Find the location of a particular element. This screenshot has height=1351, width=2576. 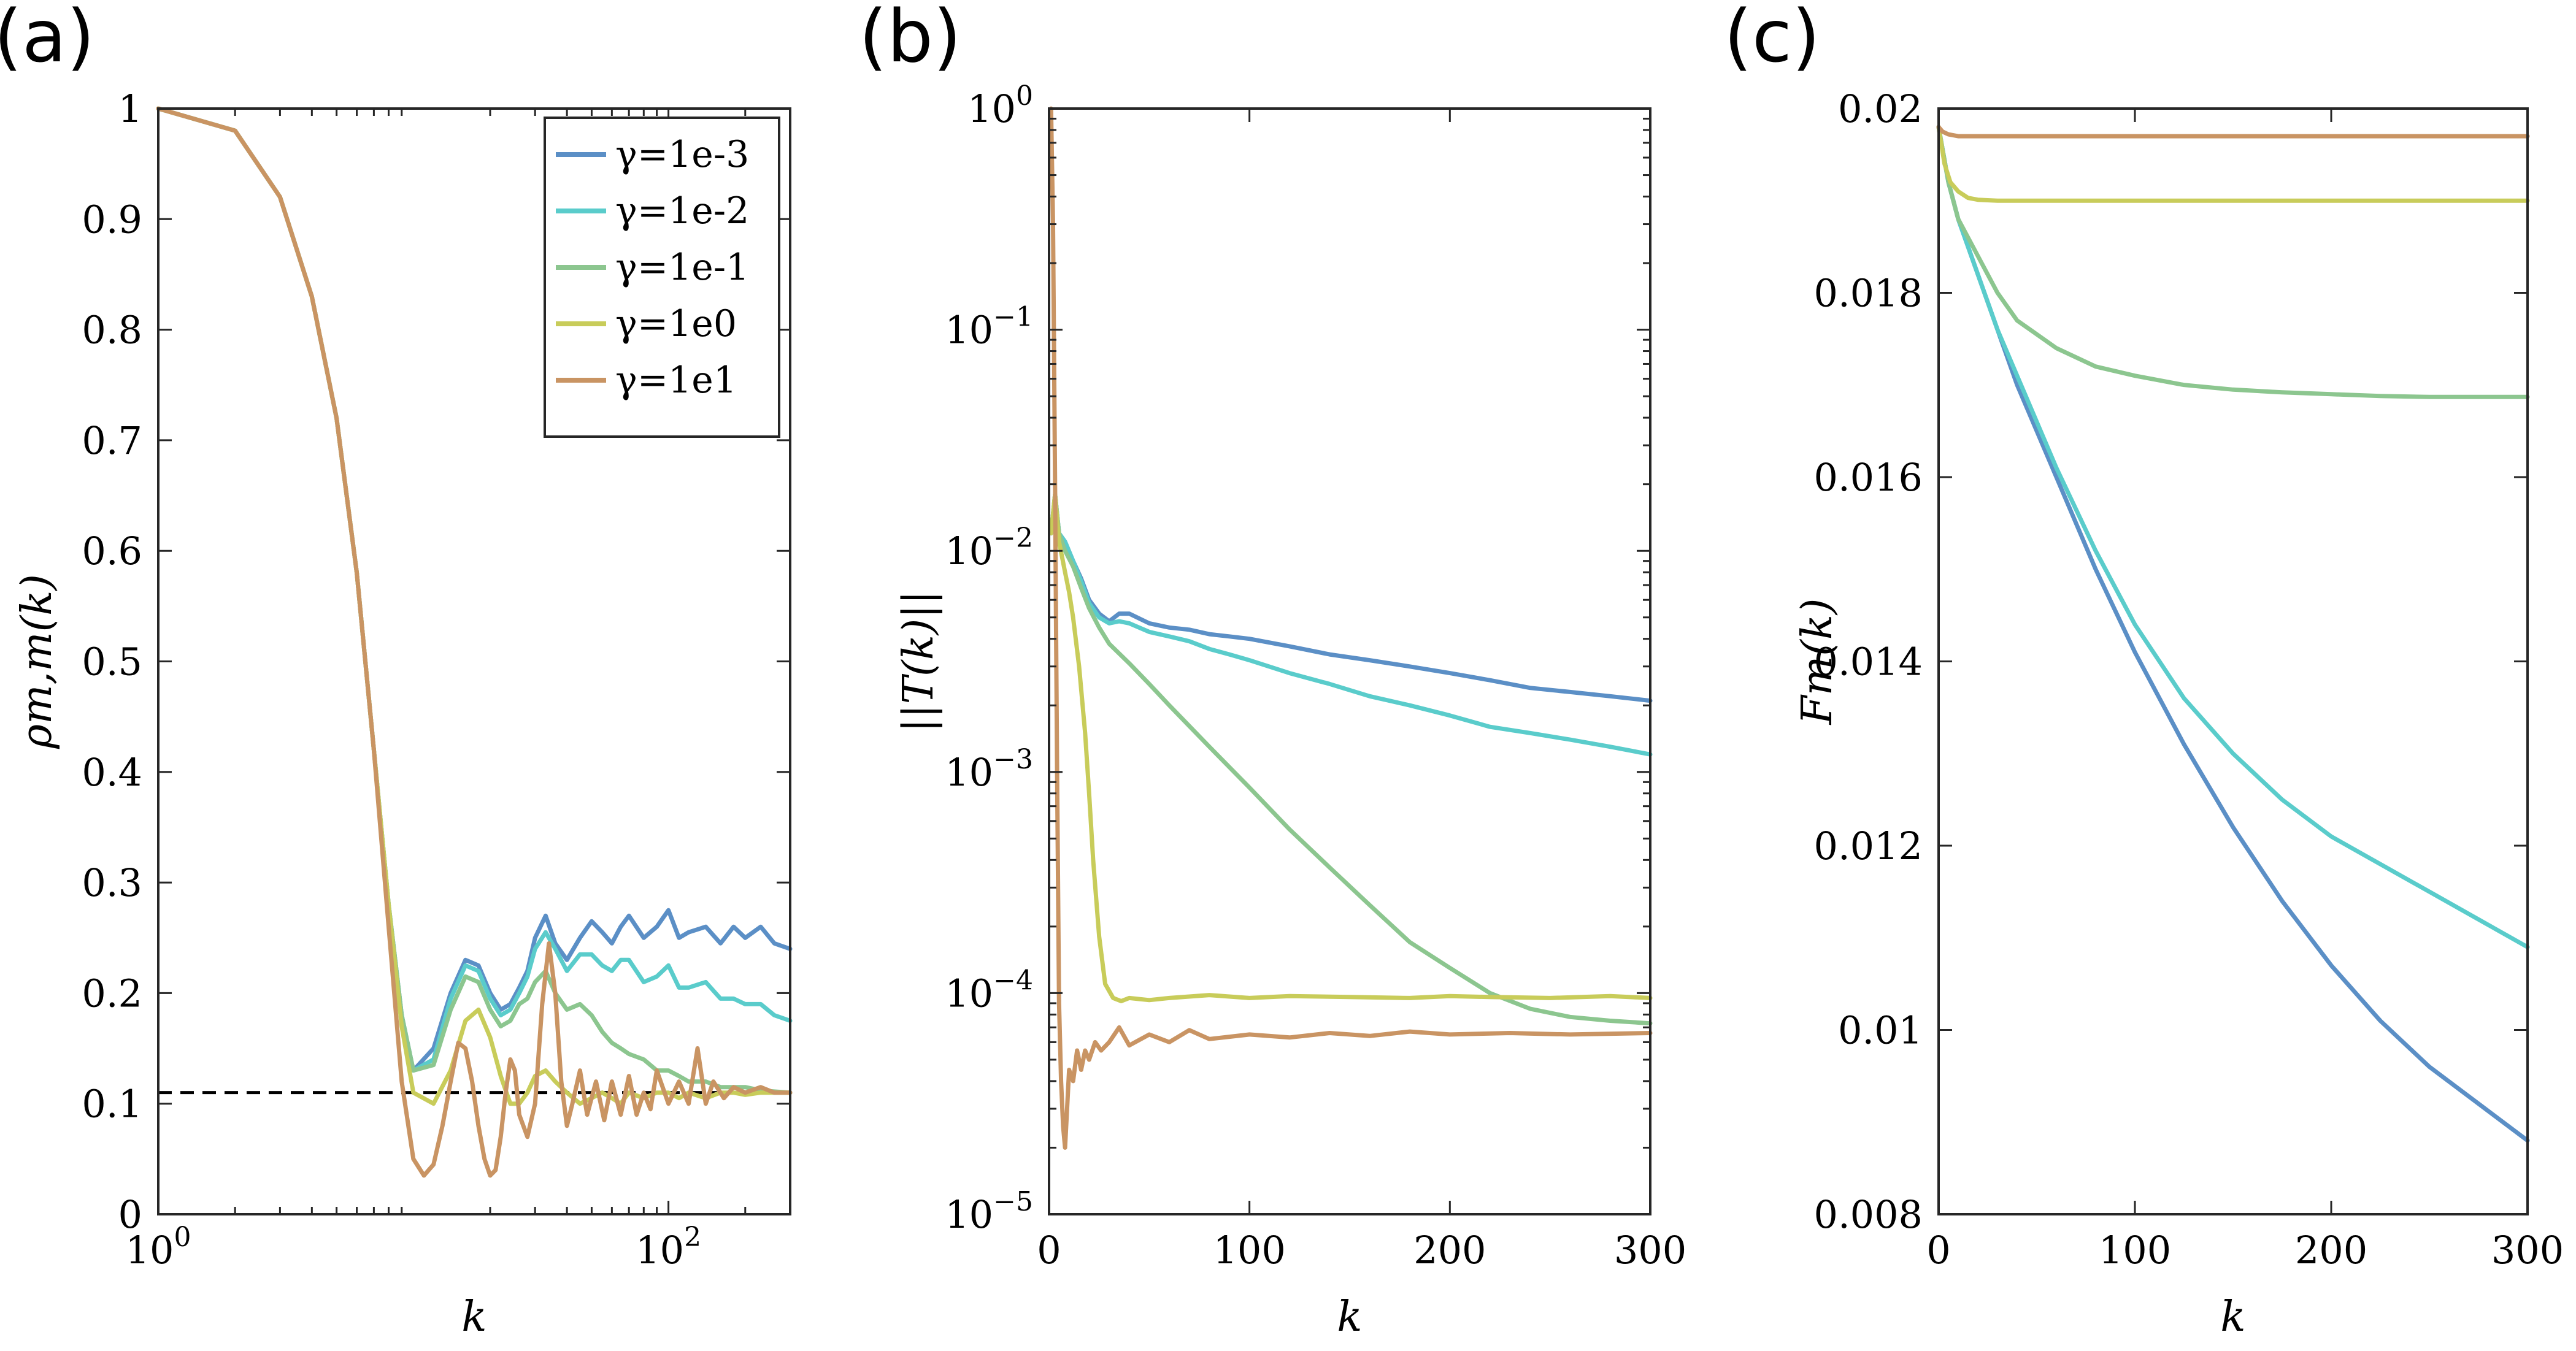

ylabel-text: ||T(k)|| is located at coordinates (918, 662).